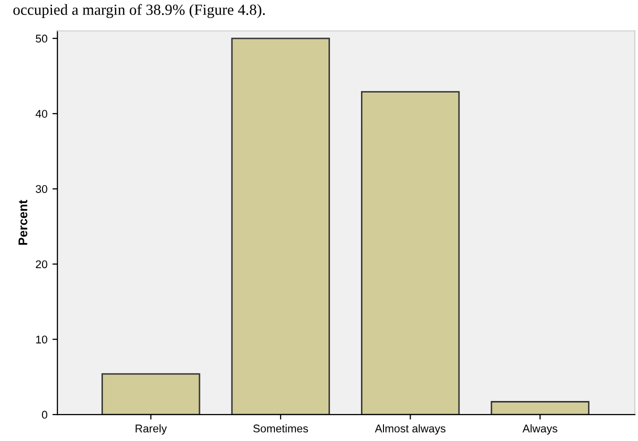  Describe the element at coordinates (139, 11) in the screenshot. I see `text: occupied a margin of 38.9% (Figure 4.8).` at that location.